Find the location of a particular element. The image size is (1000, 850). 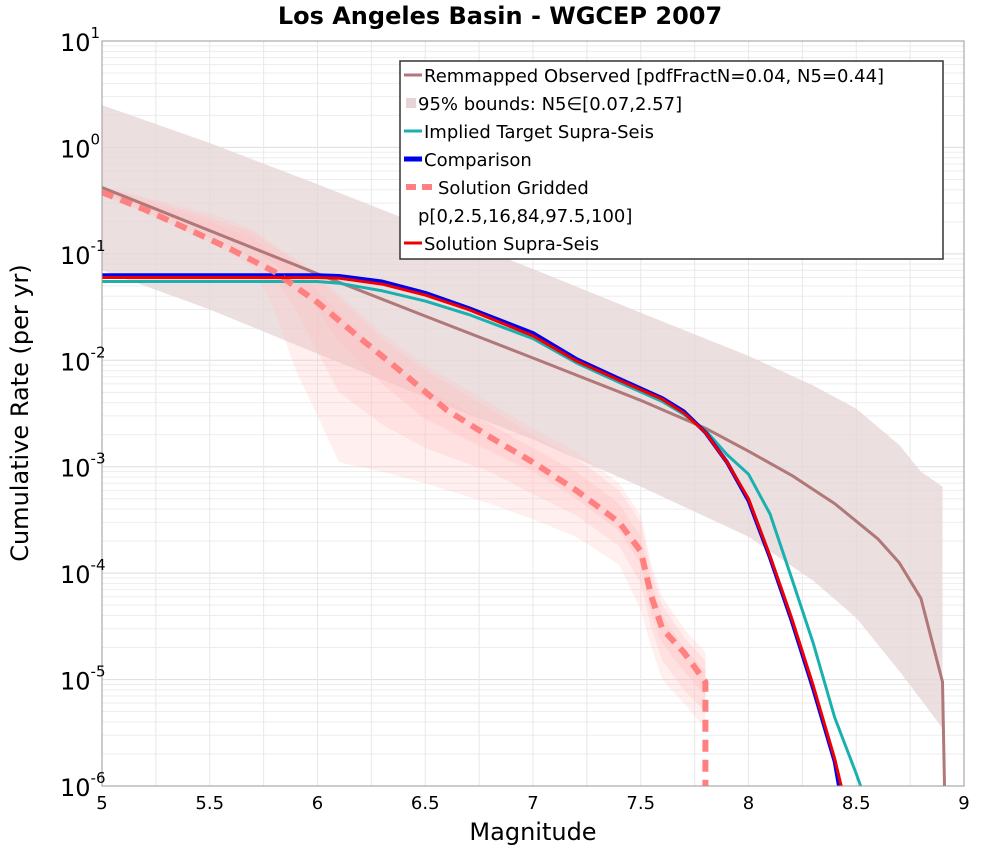

x-tick-label: 6 is located at coordinates (317, 803).